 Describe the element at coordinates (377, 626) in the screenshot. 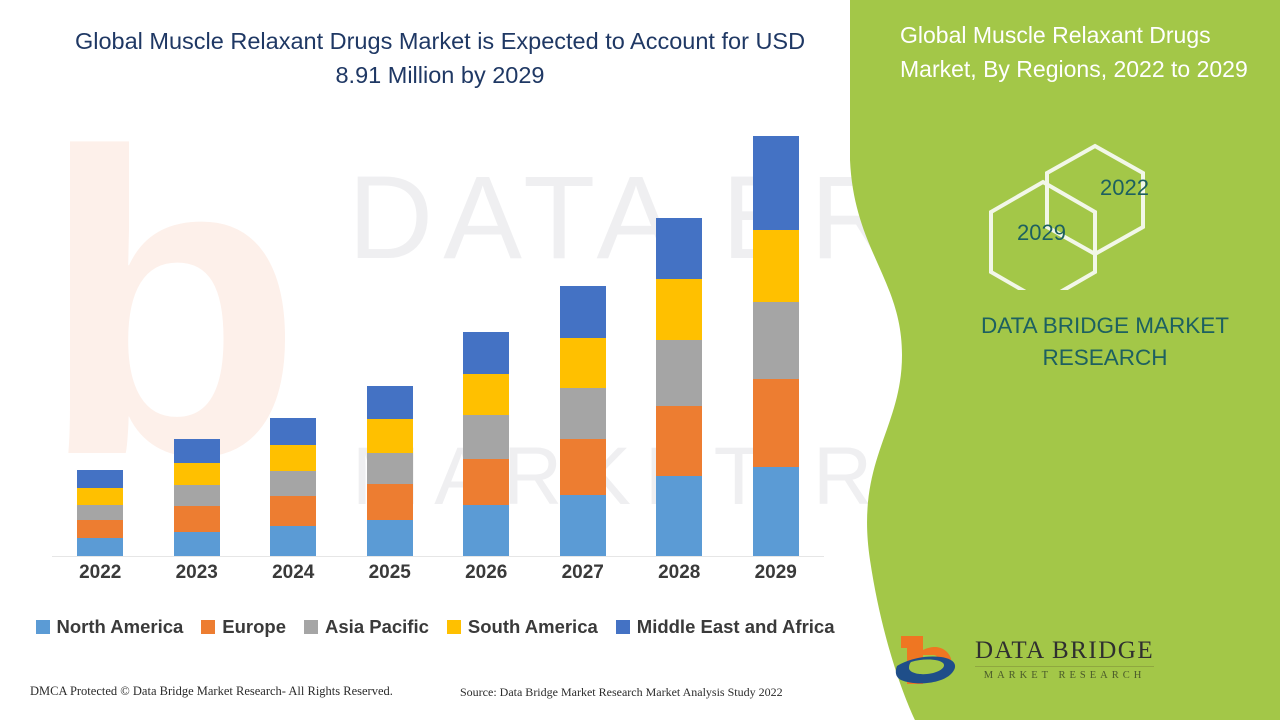

I see `legend-label: Asia Pacific` at that location.